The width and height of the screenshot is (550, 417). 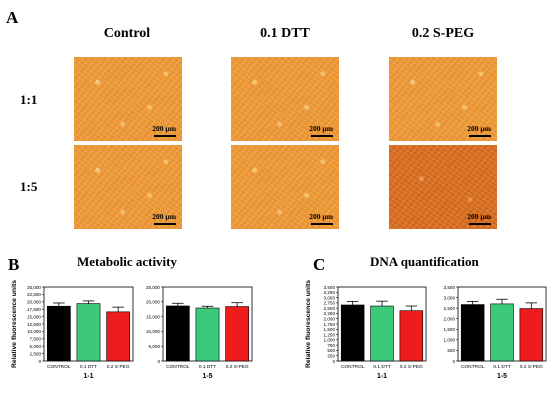 What do you see at coordinates (330, 313) in the screenshot?
I see `y-tick-label: 2,250` at bounding box center [330, 313].